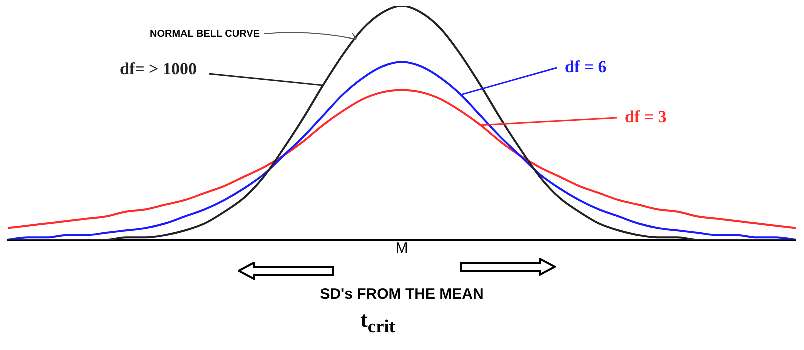 The height and width of the screenshot is (350, 804). What do you see at coordinates (646, 116) in the screenshot?
I see `text: df = 3` at bounding box center [646, 116].